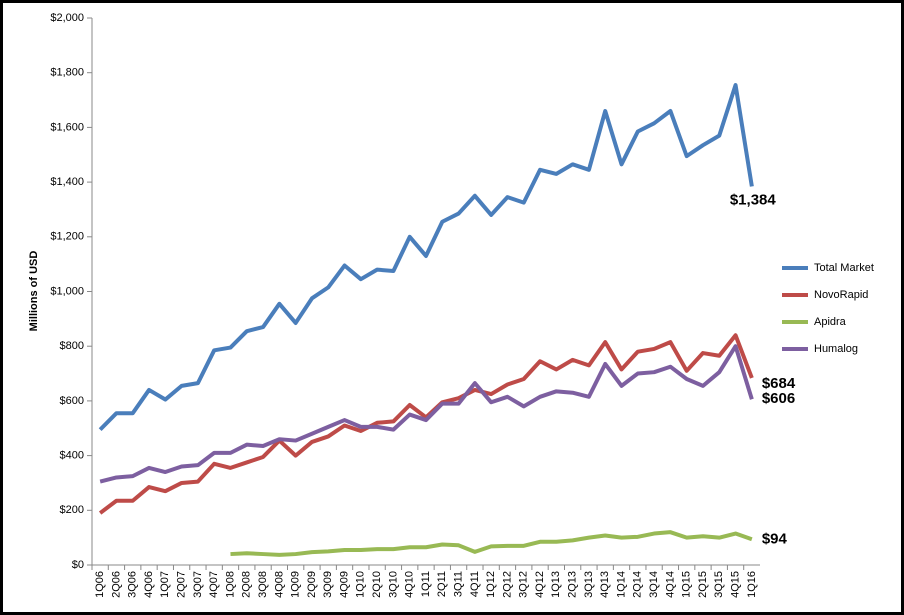 This screenshot has height=615, width=904. I want to click on x-tick-label: 1Q07, so click(165, 584).